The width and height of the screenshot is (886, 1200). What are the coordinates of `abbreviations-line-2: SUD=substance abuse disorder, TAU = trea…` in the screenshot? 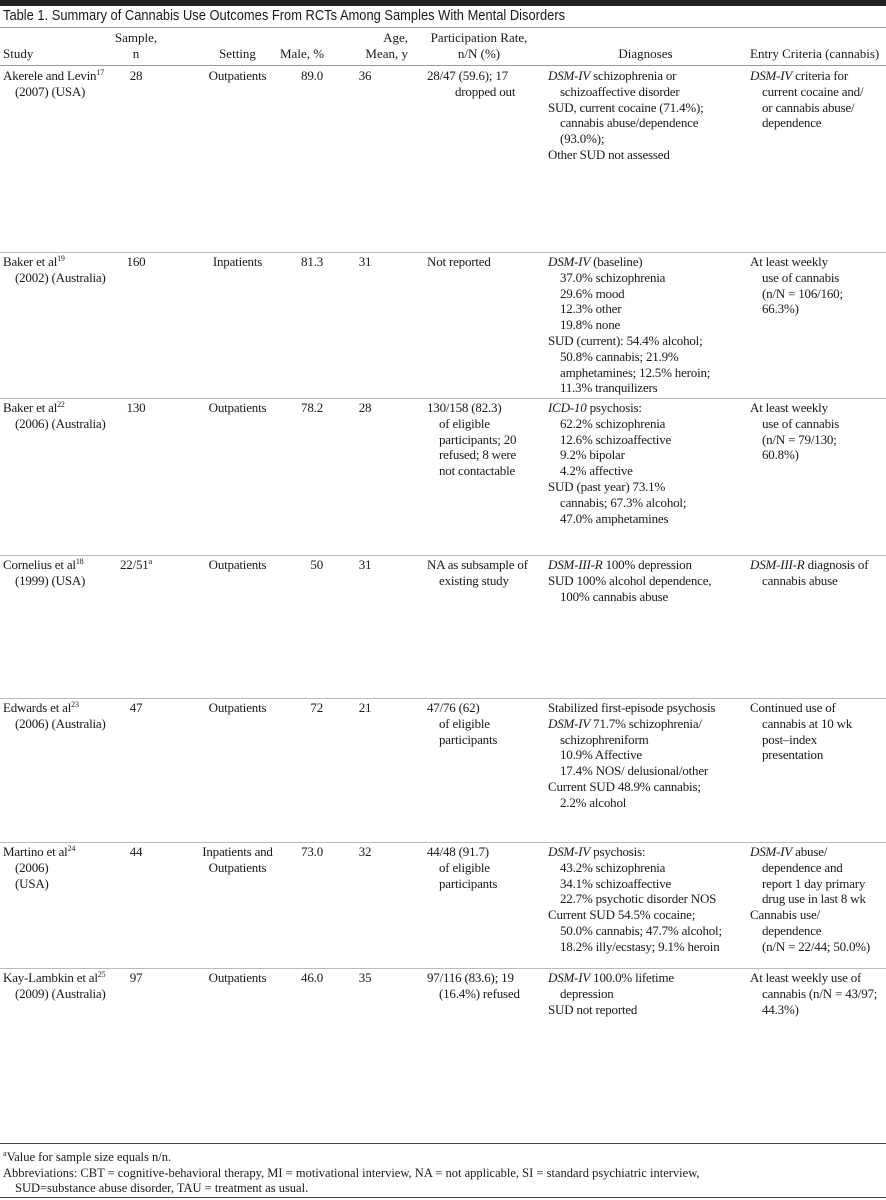 It's located at (162, 1188).